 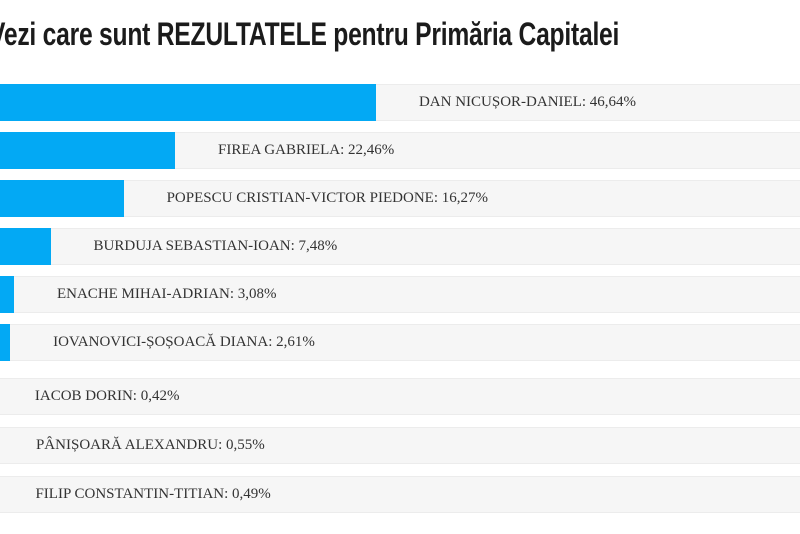 What do you see at coordinates (150, 445) in the screenshot?
I see `result-label: PÂNIȘOARĂ ALEXANDRU: 0,55%` at bounding box center [150, 445].